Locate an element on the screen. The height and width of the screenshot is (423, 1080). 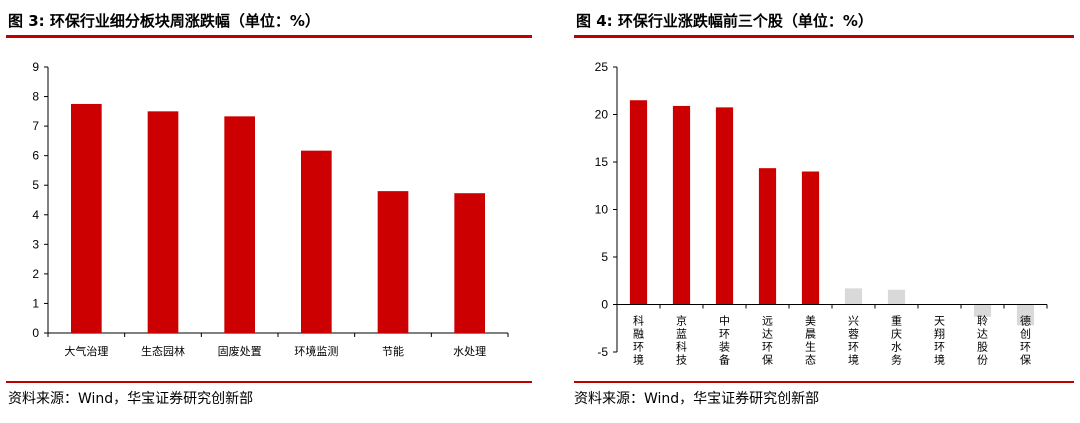
x-category-label: 大气治理 is located at coordinates (86, 351).